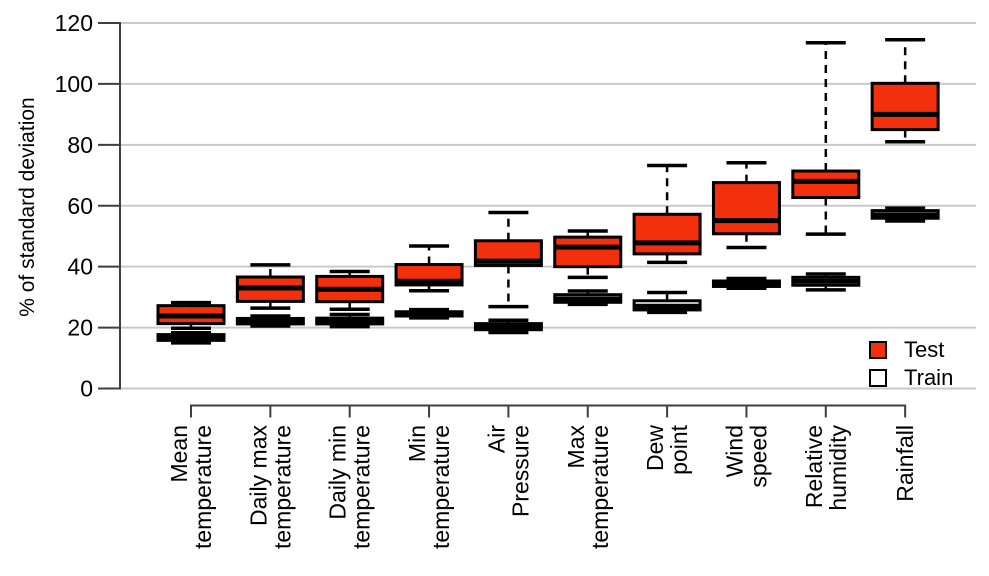 The image size is (989, 576). What do you see at coordinates (179, 454) in the screenshot?
I see `x-category-label-mean-temperature-line1: Mean` at bounding box center [179, 454].